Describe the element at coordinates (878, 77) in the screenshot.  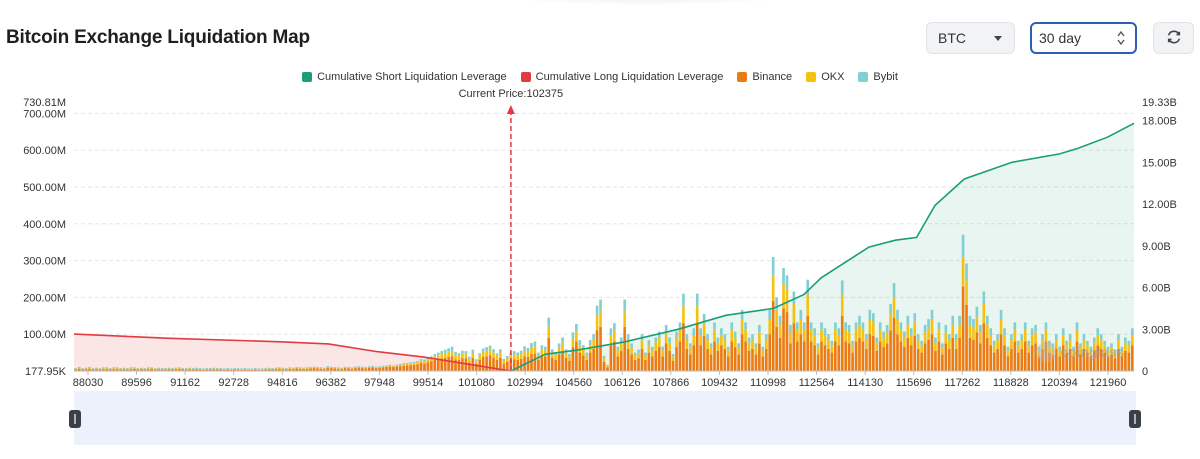
I see `legend-item-bybit: Bybit` at that location.